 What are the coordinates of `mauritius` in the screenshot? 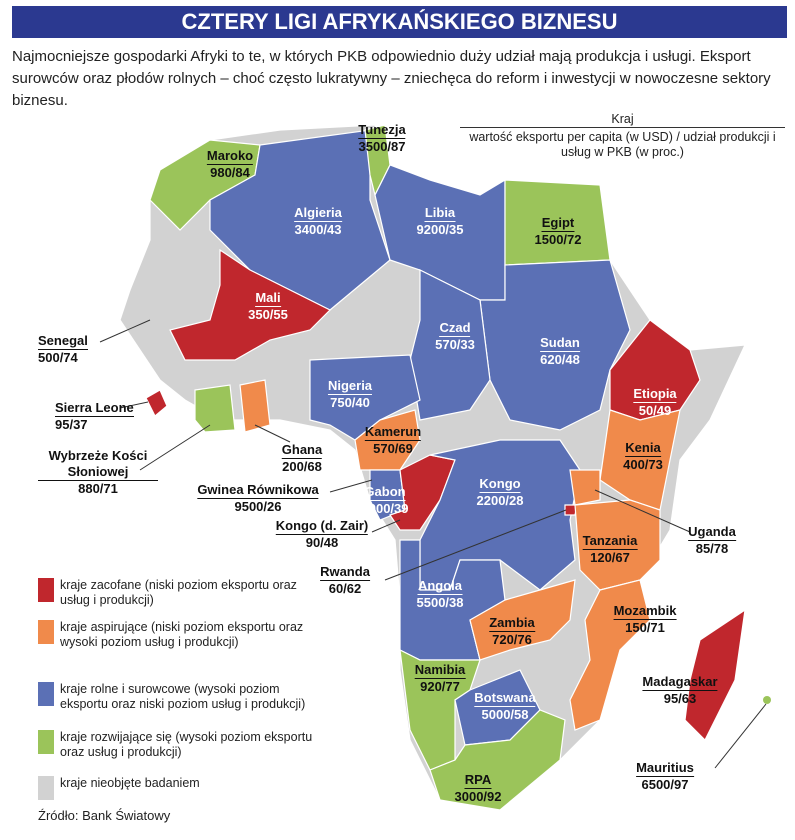 It's located at (767, 700).